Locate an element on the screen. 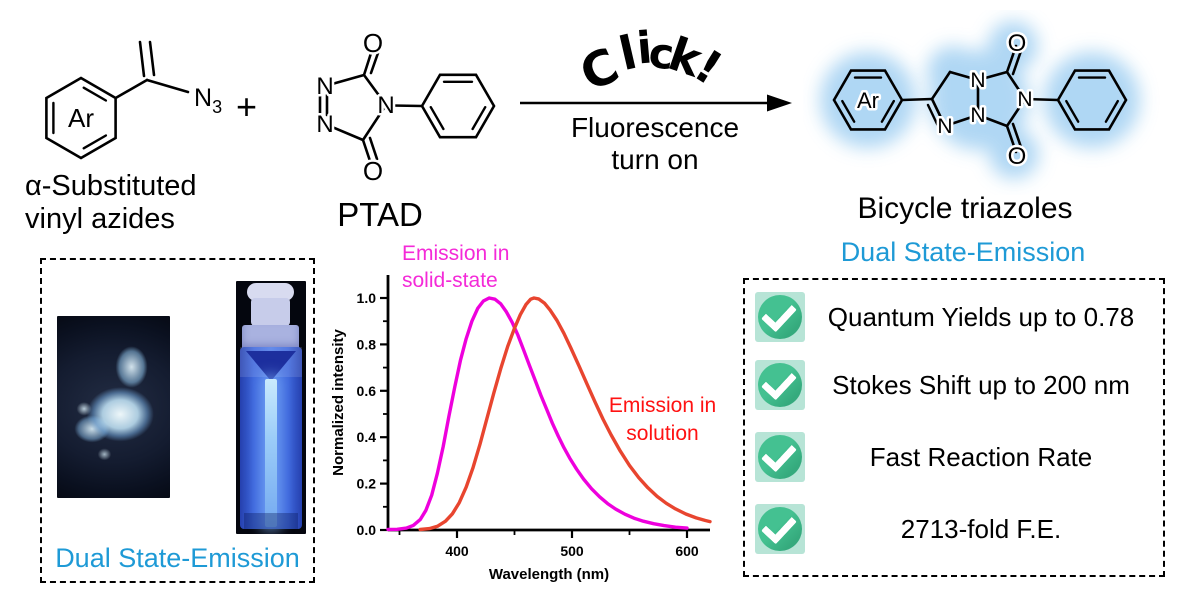  vinyl-azide-structure: Ar N3 is located at coordinates (135, 100).